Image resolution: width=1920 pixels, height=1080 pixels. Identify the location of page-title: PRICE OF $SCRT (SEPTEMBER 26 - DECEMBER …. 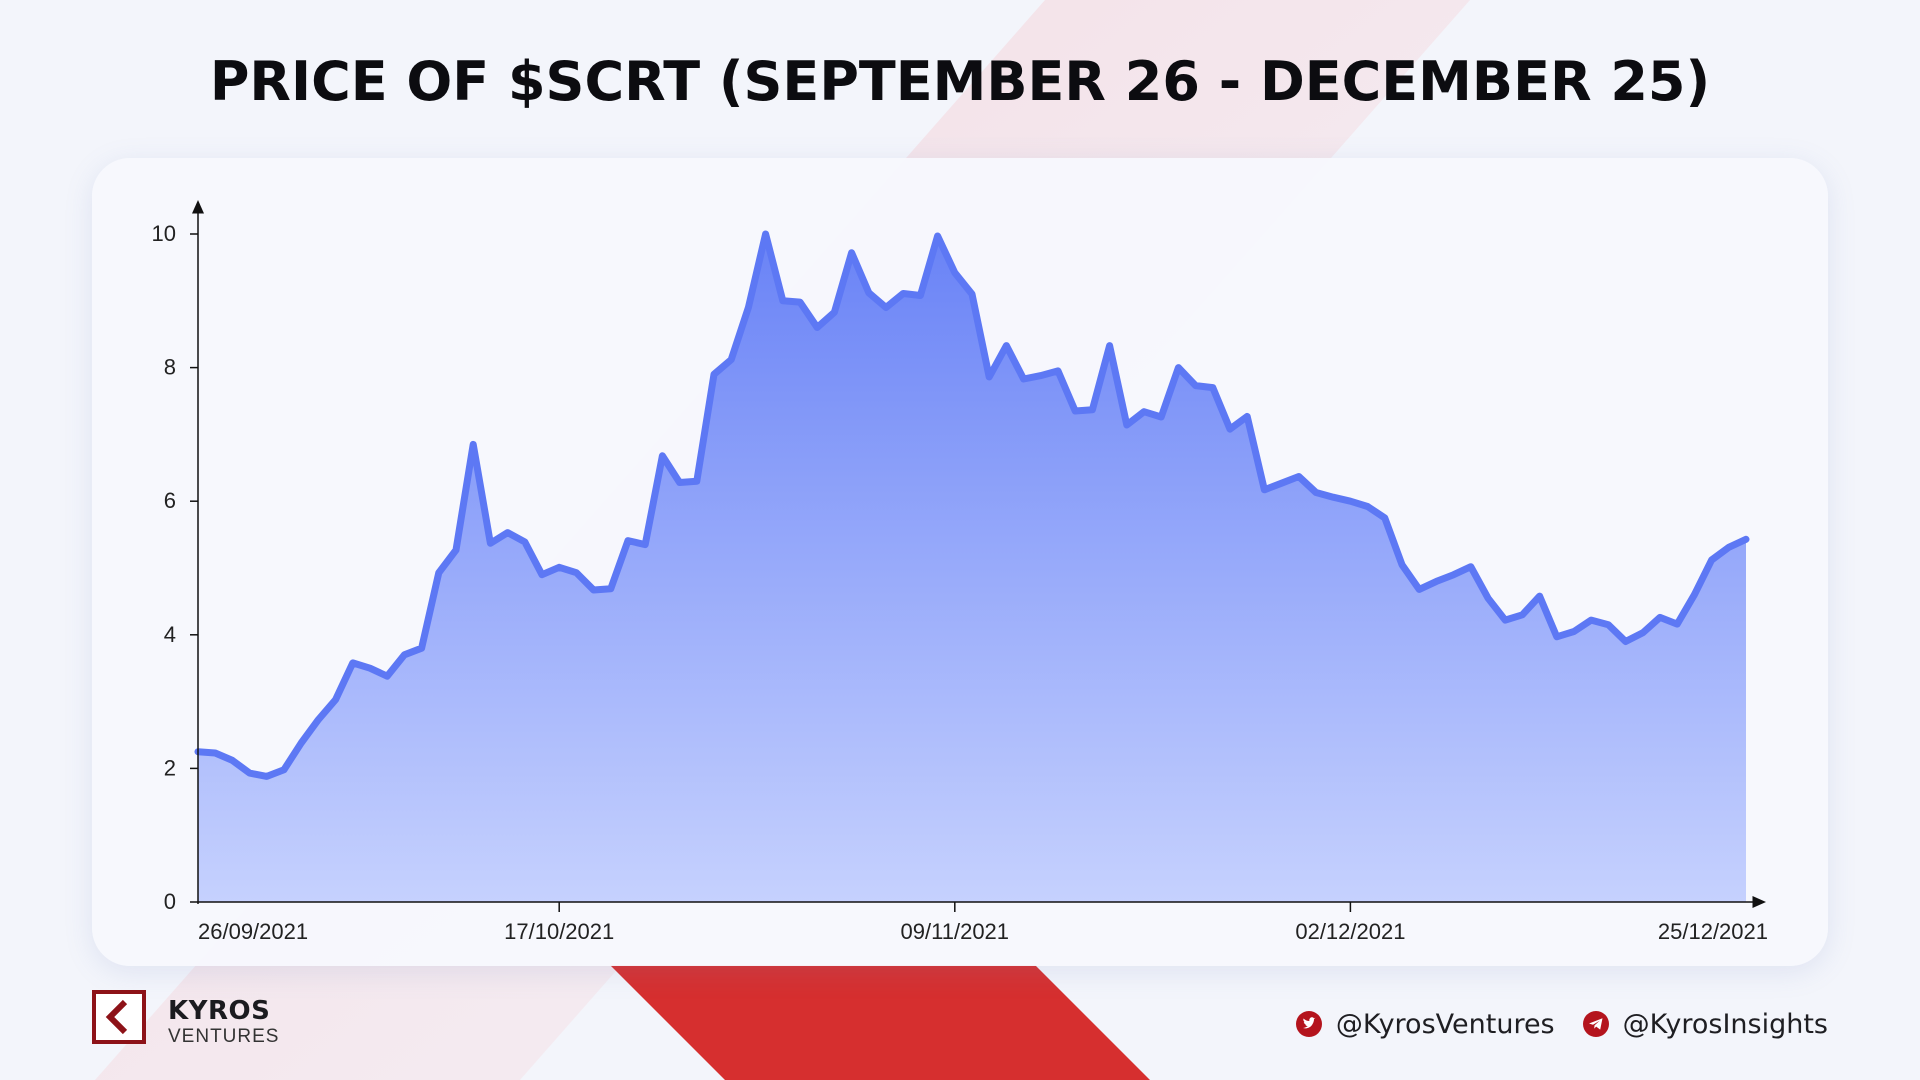
(960, 81).